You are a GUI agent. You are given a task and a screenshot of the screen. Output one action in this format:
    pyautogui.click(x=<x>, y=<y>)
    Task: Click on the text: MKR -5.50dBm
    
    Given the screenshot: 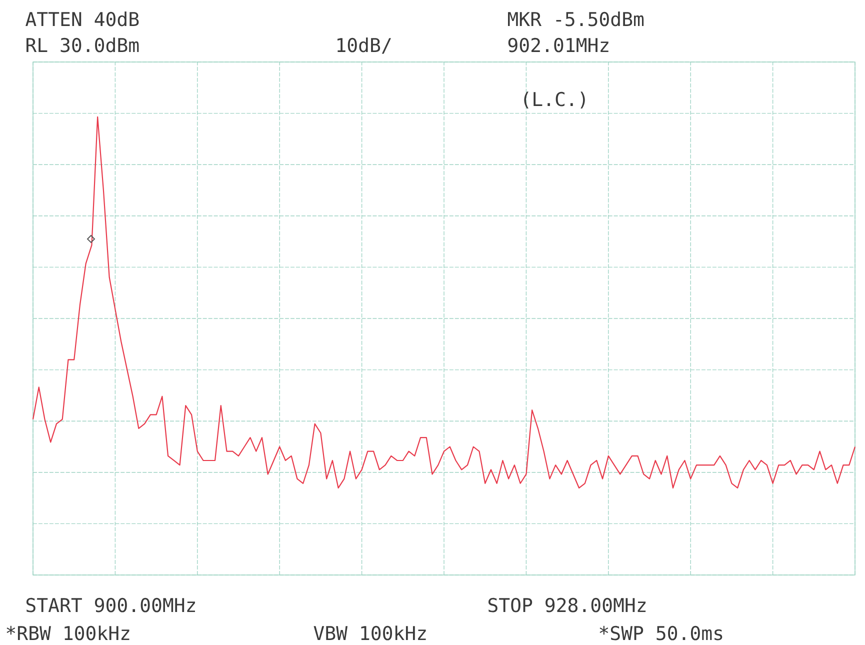 What is the action you would take?
    pyautogui.click(x=576, y=19)
    